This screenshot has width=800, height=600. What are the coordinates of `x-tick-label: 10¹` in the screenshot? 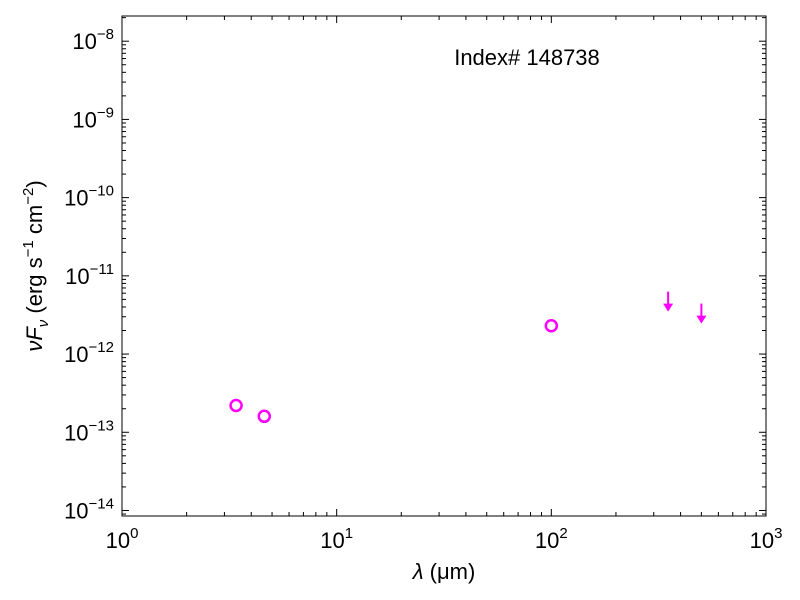 It's located at (336, 539).